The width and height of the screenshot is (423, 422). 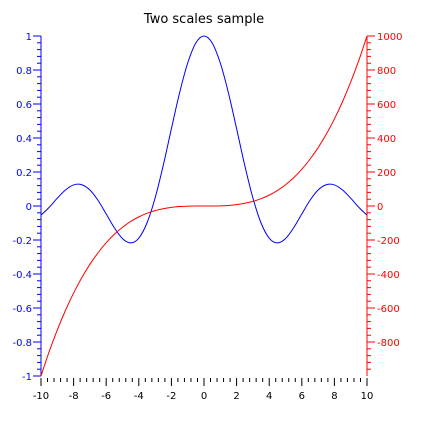 What do you see at coordinates (29, 37) in the screenshot?
I see `y-left-tick-label: 1` at bounding box center [29, 37].